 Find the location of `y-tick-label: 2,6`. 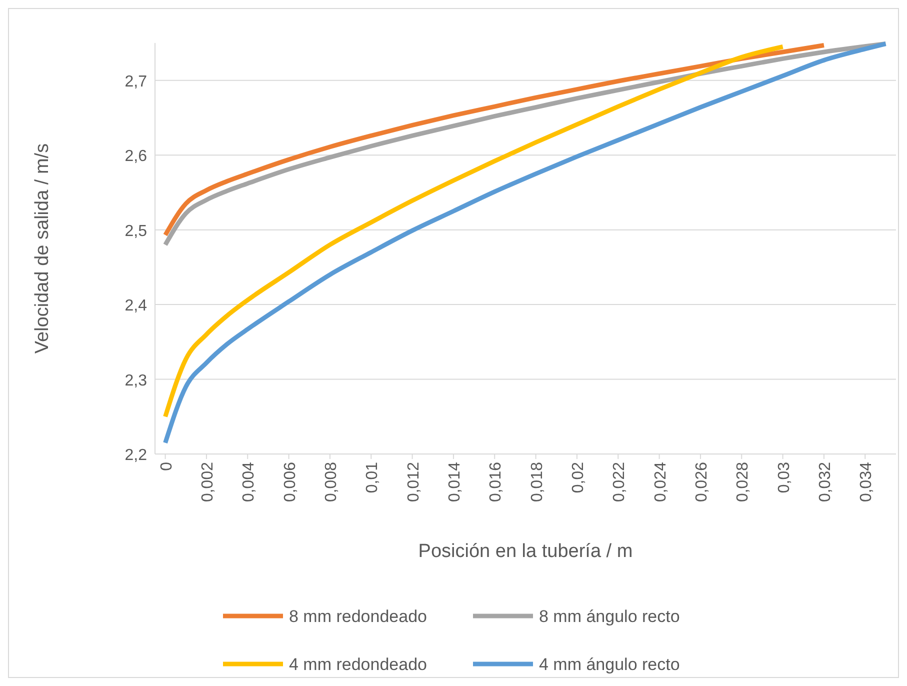

y-tick-label: 2,6 is located at coordinates (136, 157).